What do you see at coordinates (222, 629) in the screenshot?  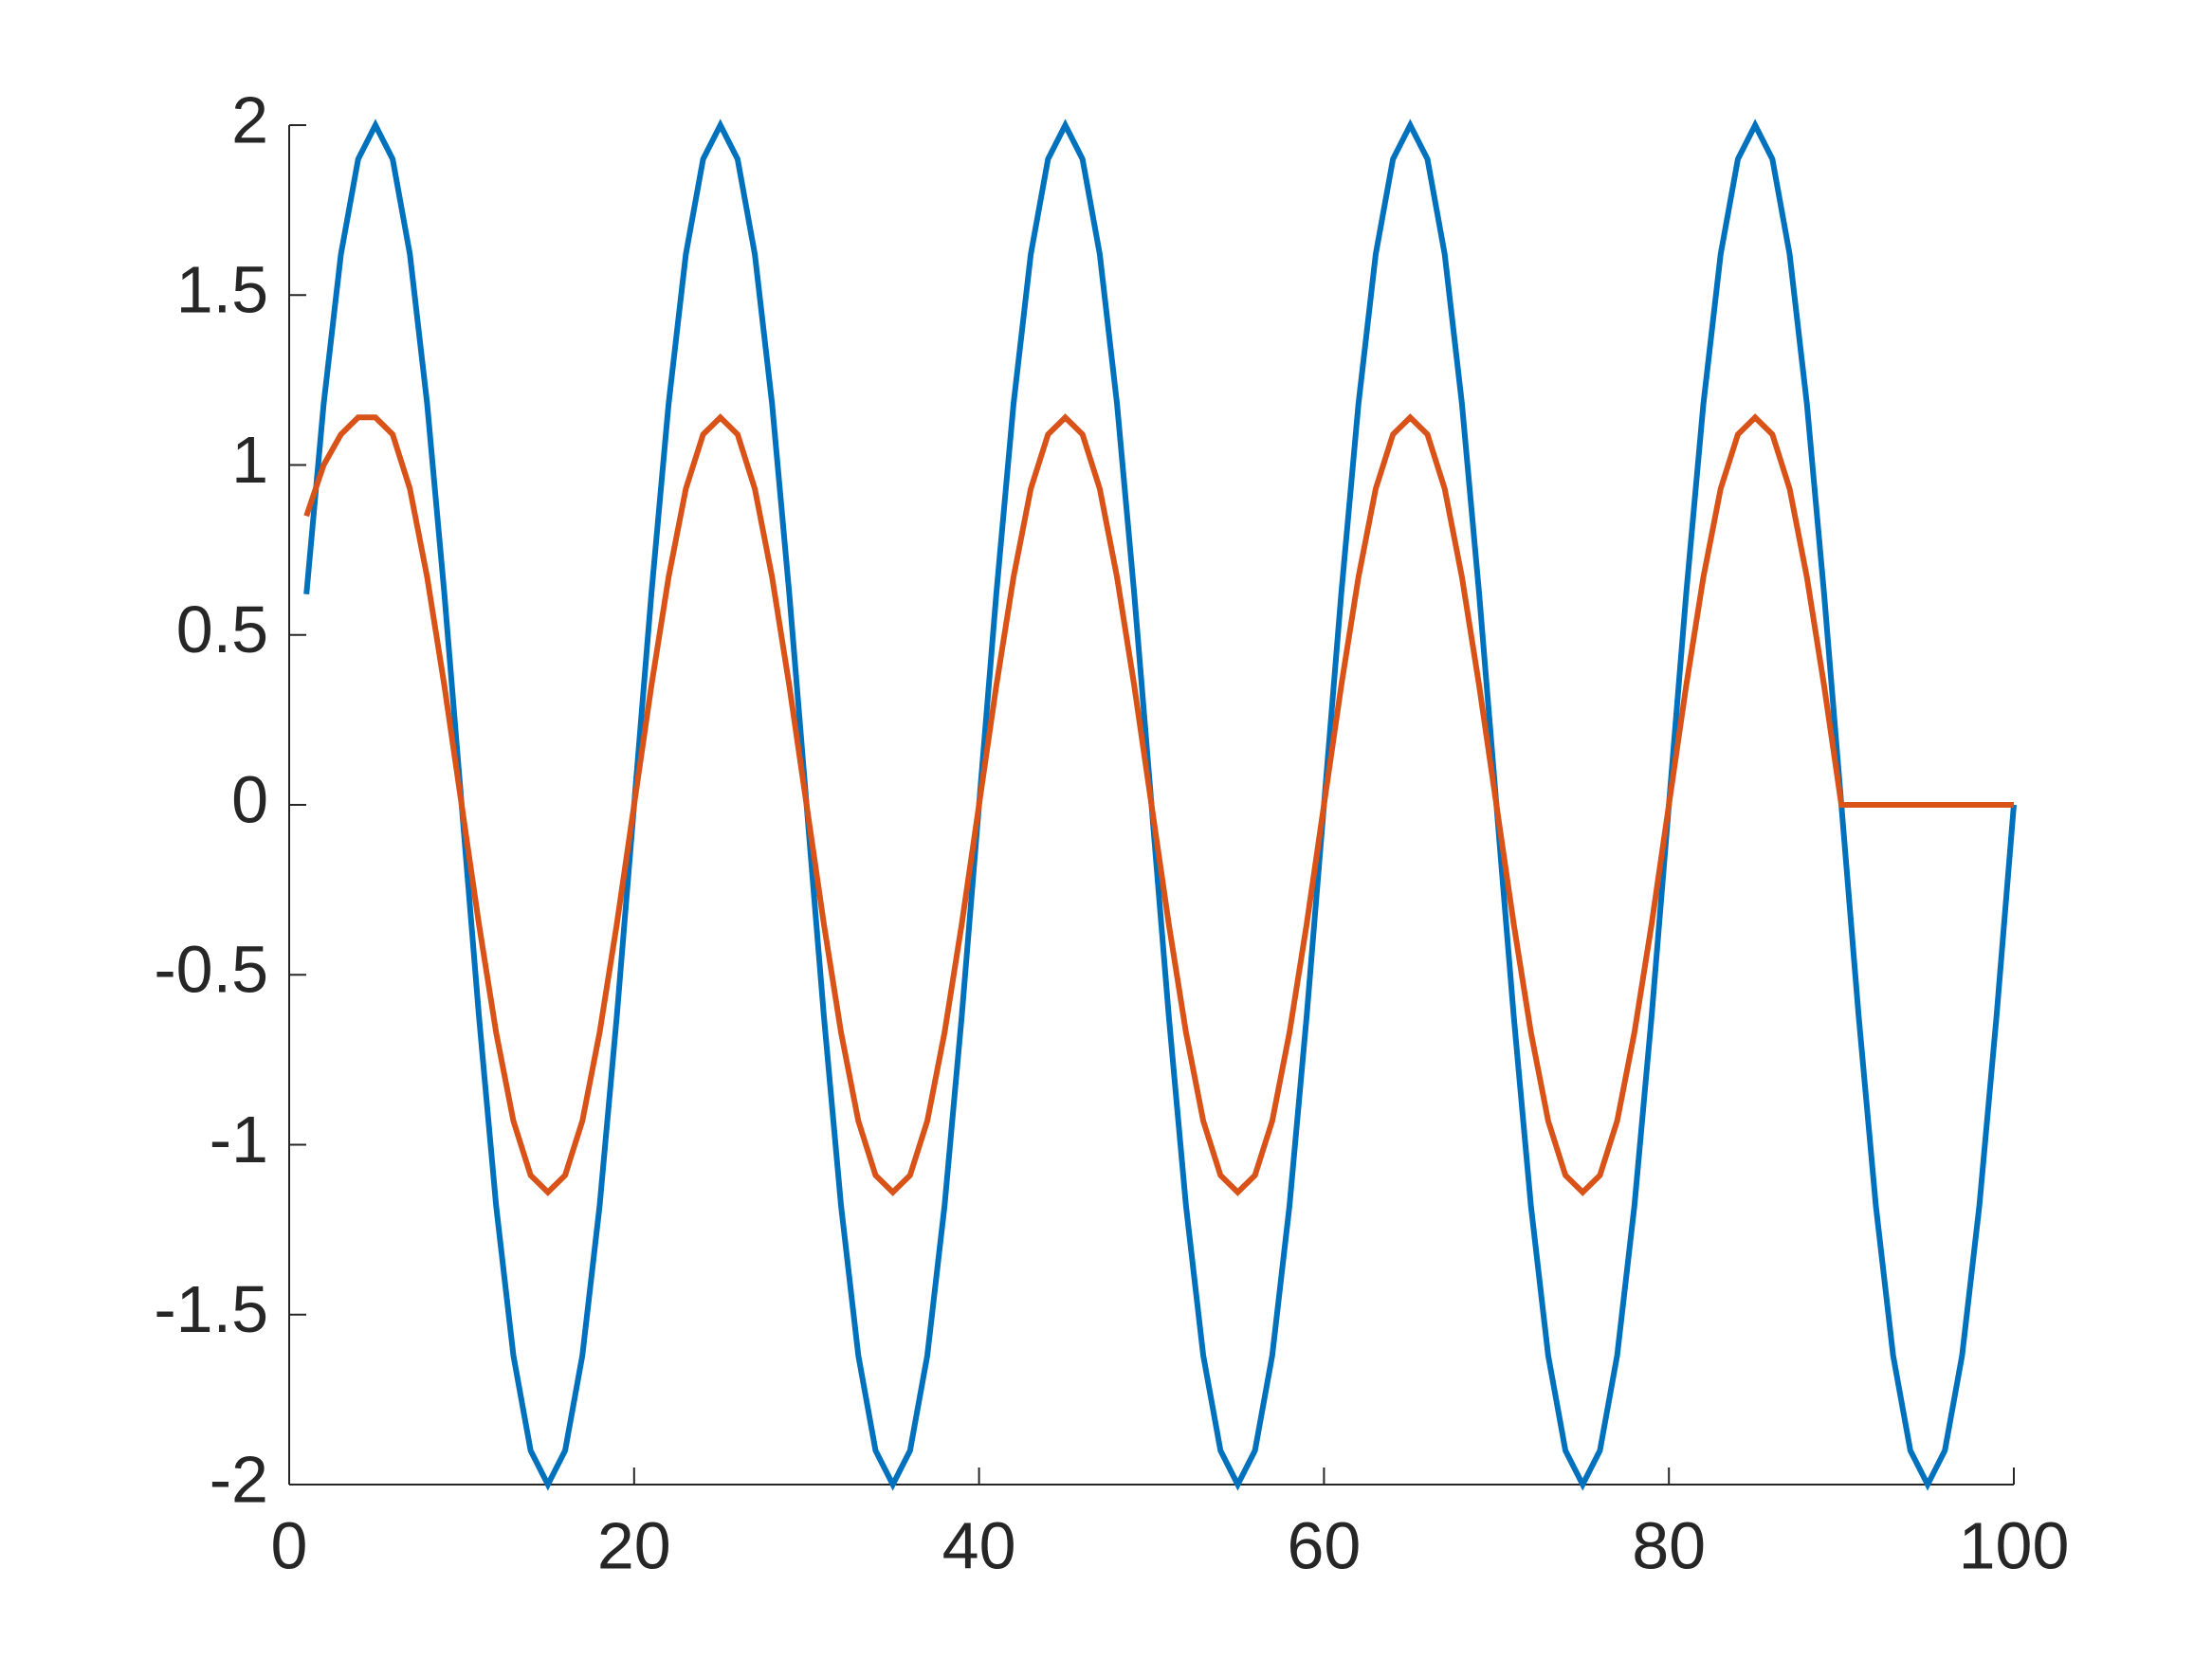 I see `y-tick-label: 0.5` at bounding box center [222, 629].